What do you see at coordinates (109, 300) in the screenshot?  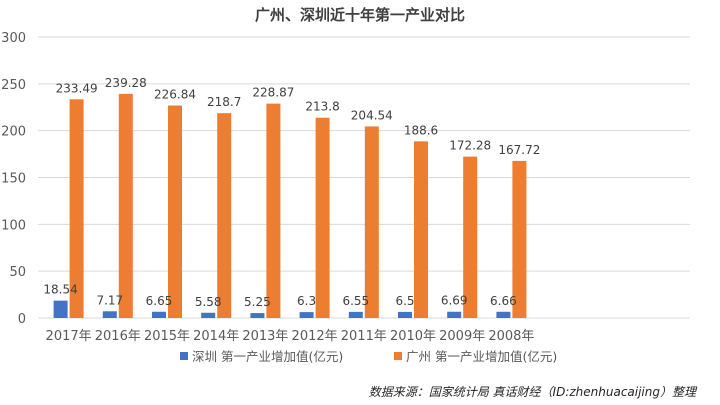 I see `value-label-shenzhen: 7.17` at bounding box center [109, 300].